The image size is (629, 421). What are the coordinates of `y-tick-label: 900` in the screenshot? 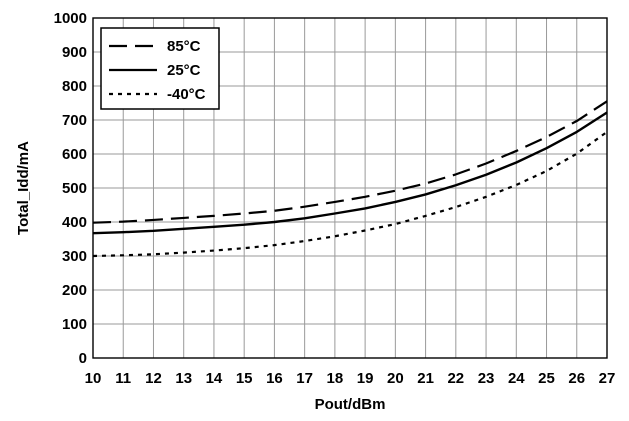 It's located at (74, 52).